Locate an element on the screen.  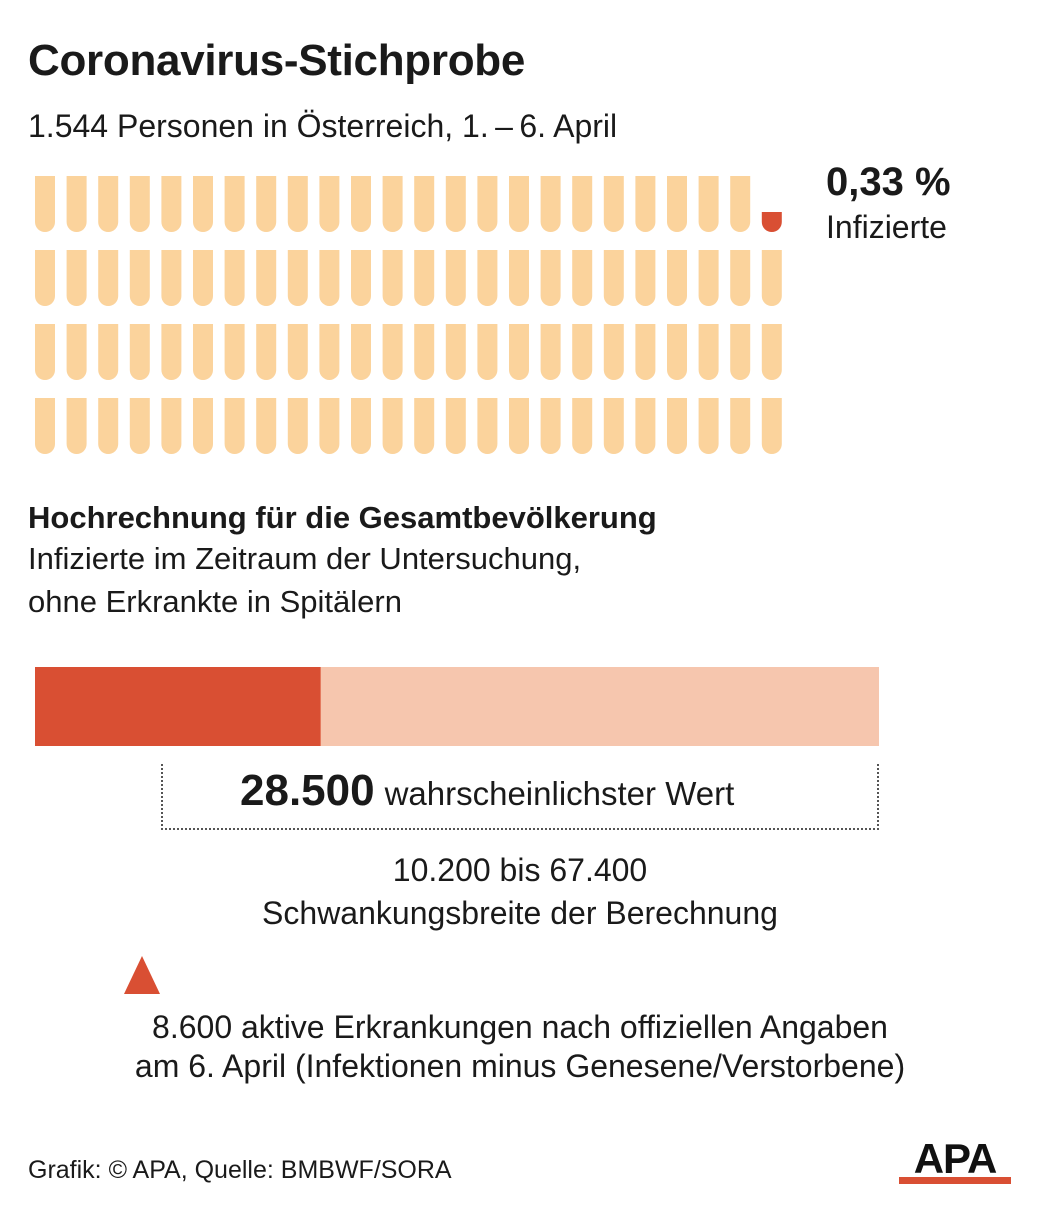
likely-value-number: 28.500 is located at coordinates (307, 790).